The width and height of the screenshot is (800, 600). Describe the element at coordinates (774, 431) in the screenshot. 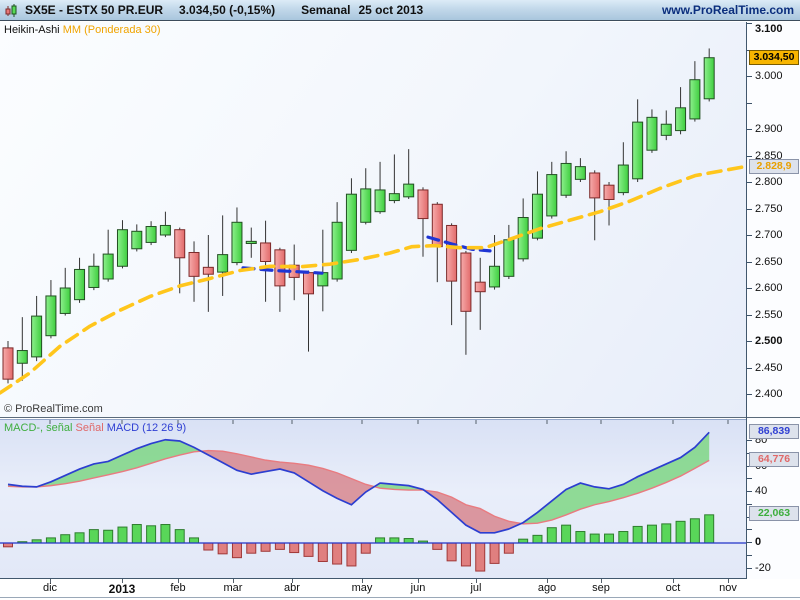

I see `macd-value-box: 86,839` at that location.